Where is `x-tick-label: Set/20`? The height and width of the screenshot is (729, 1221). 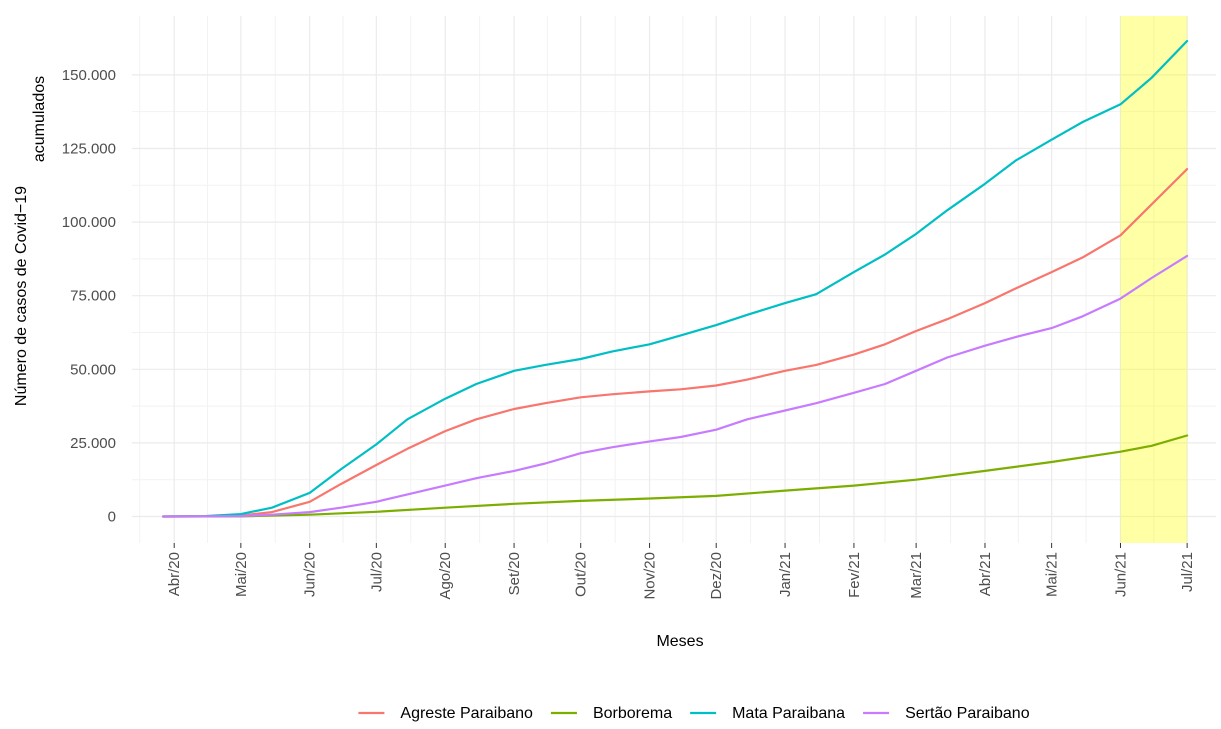
x-tick-label: Set/20 is located at coordinates (514, 573).